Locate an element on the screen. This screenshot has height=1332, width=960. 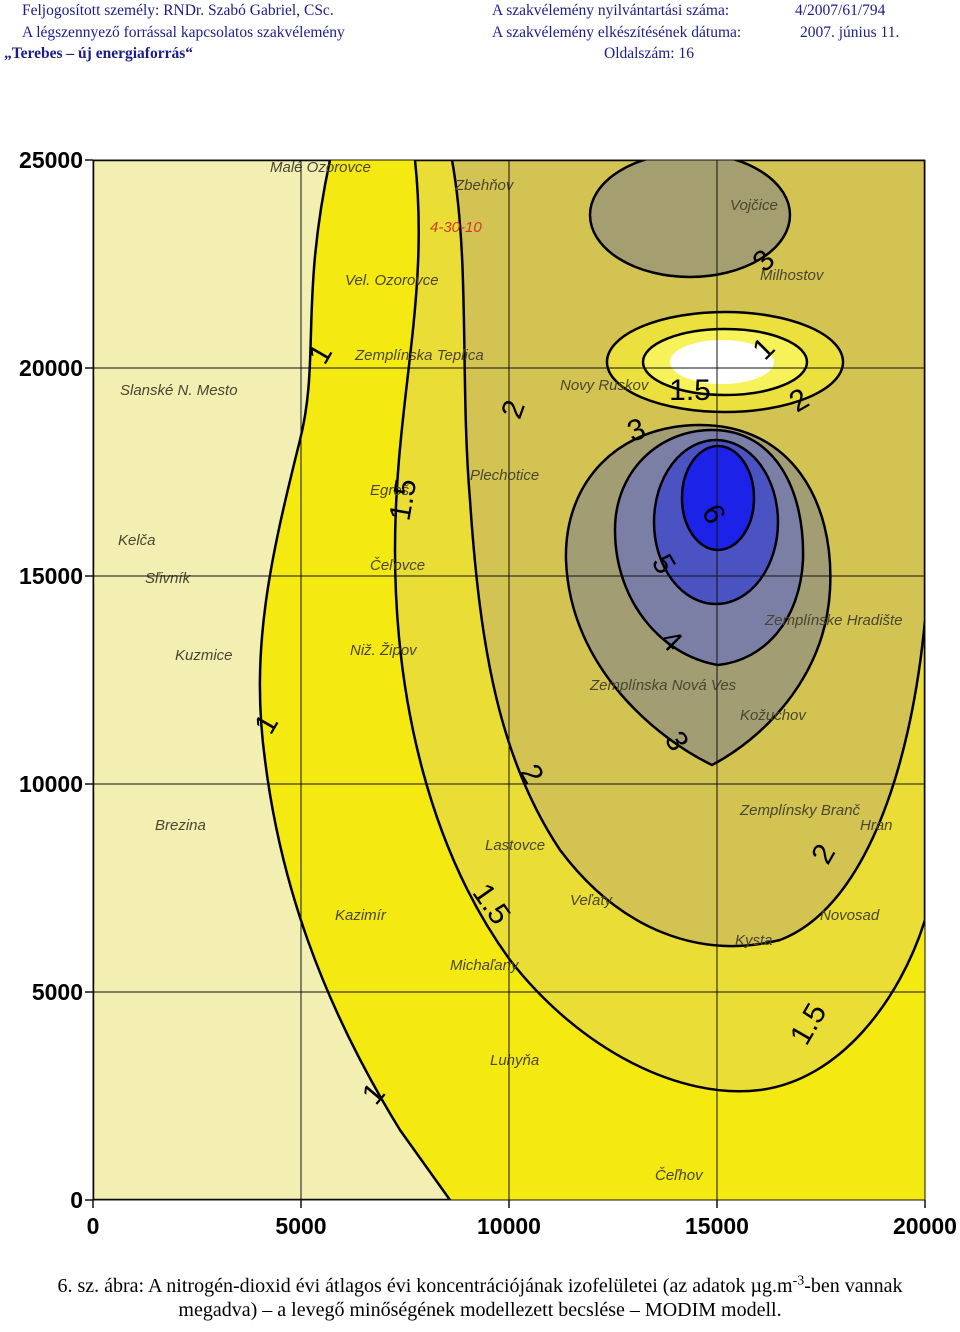
header-text: Oldalszám: 16 is located at coordinates (649, 53).